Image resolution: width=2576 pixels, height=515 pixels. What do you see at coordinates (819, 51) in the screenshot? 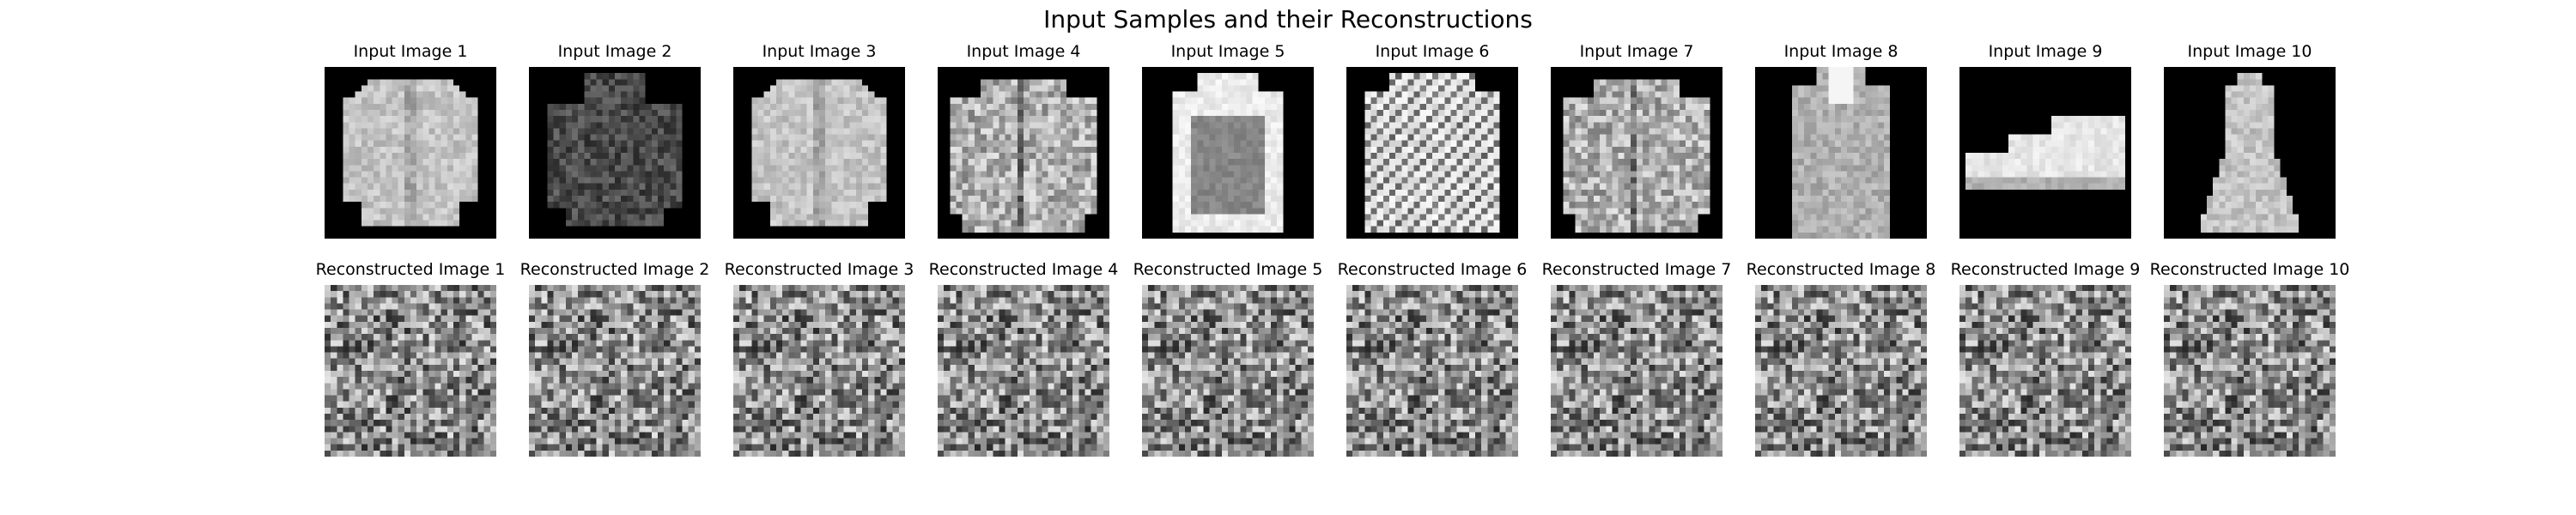
I see `input-image-label: Input Image 3` at bounding box center [819, 51].